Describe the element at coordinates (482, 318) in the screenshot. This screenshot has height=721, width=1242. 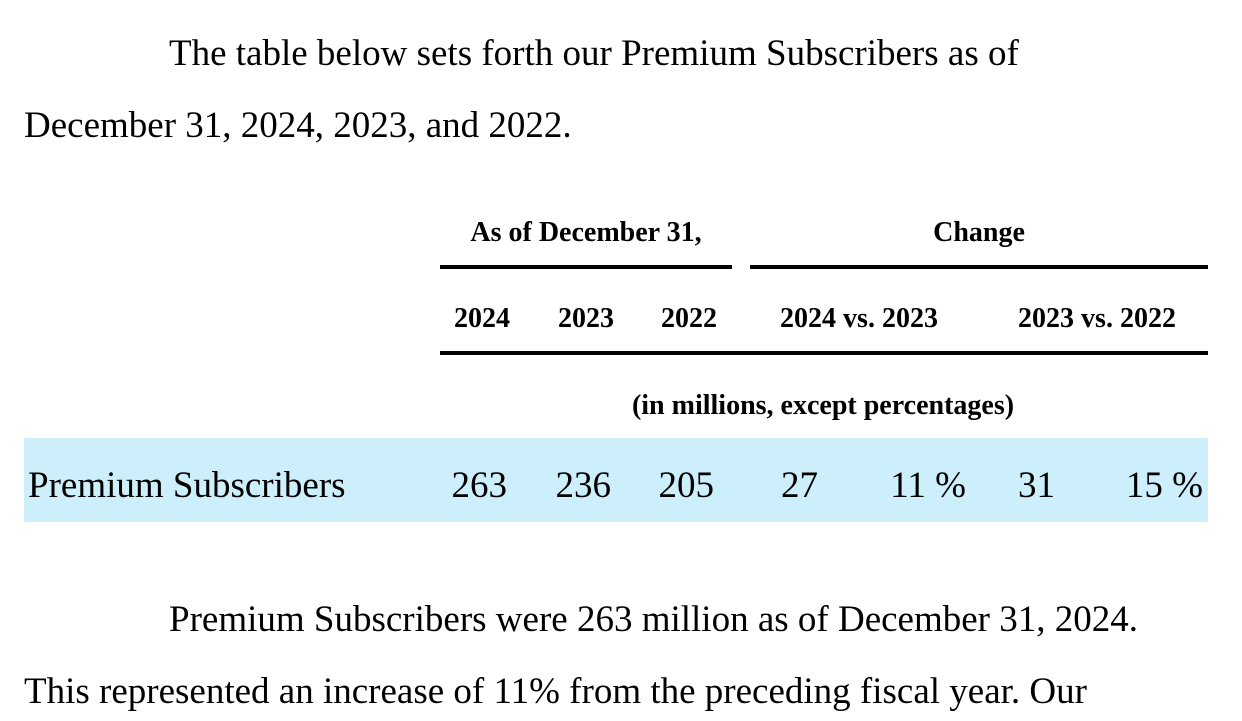
I see `col-header-2024: 2024` at that location.